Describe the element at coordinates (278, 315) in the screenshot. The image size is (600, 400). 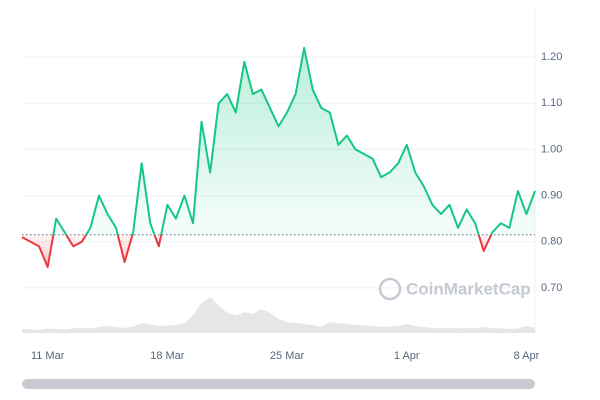
I see `volume-area` at that location.